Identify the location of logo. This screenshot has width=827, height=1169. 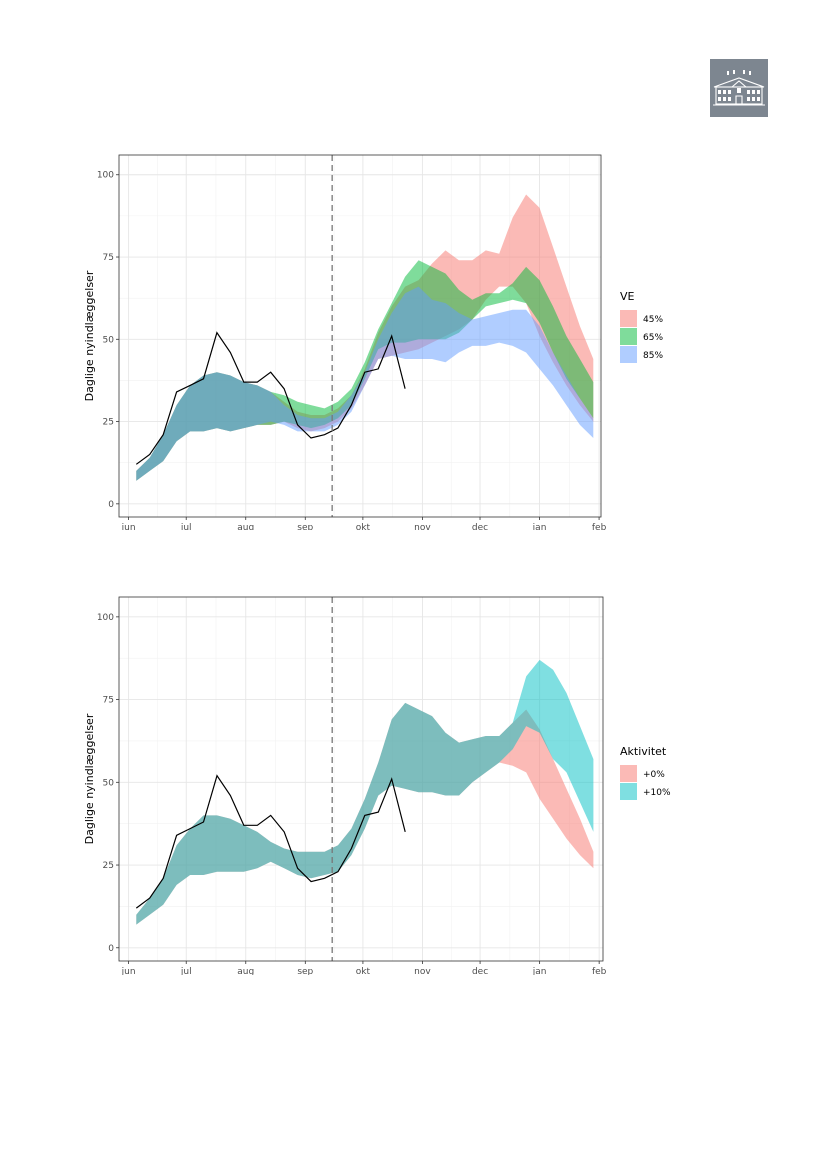
(739, 88).